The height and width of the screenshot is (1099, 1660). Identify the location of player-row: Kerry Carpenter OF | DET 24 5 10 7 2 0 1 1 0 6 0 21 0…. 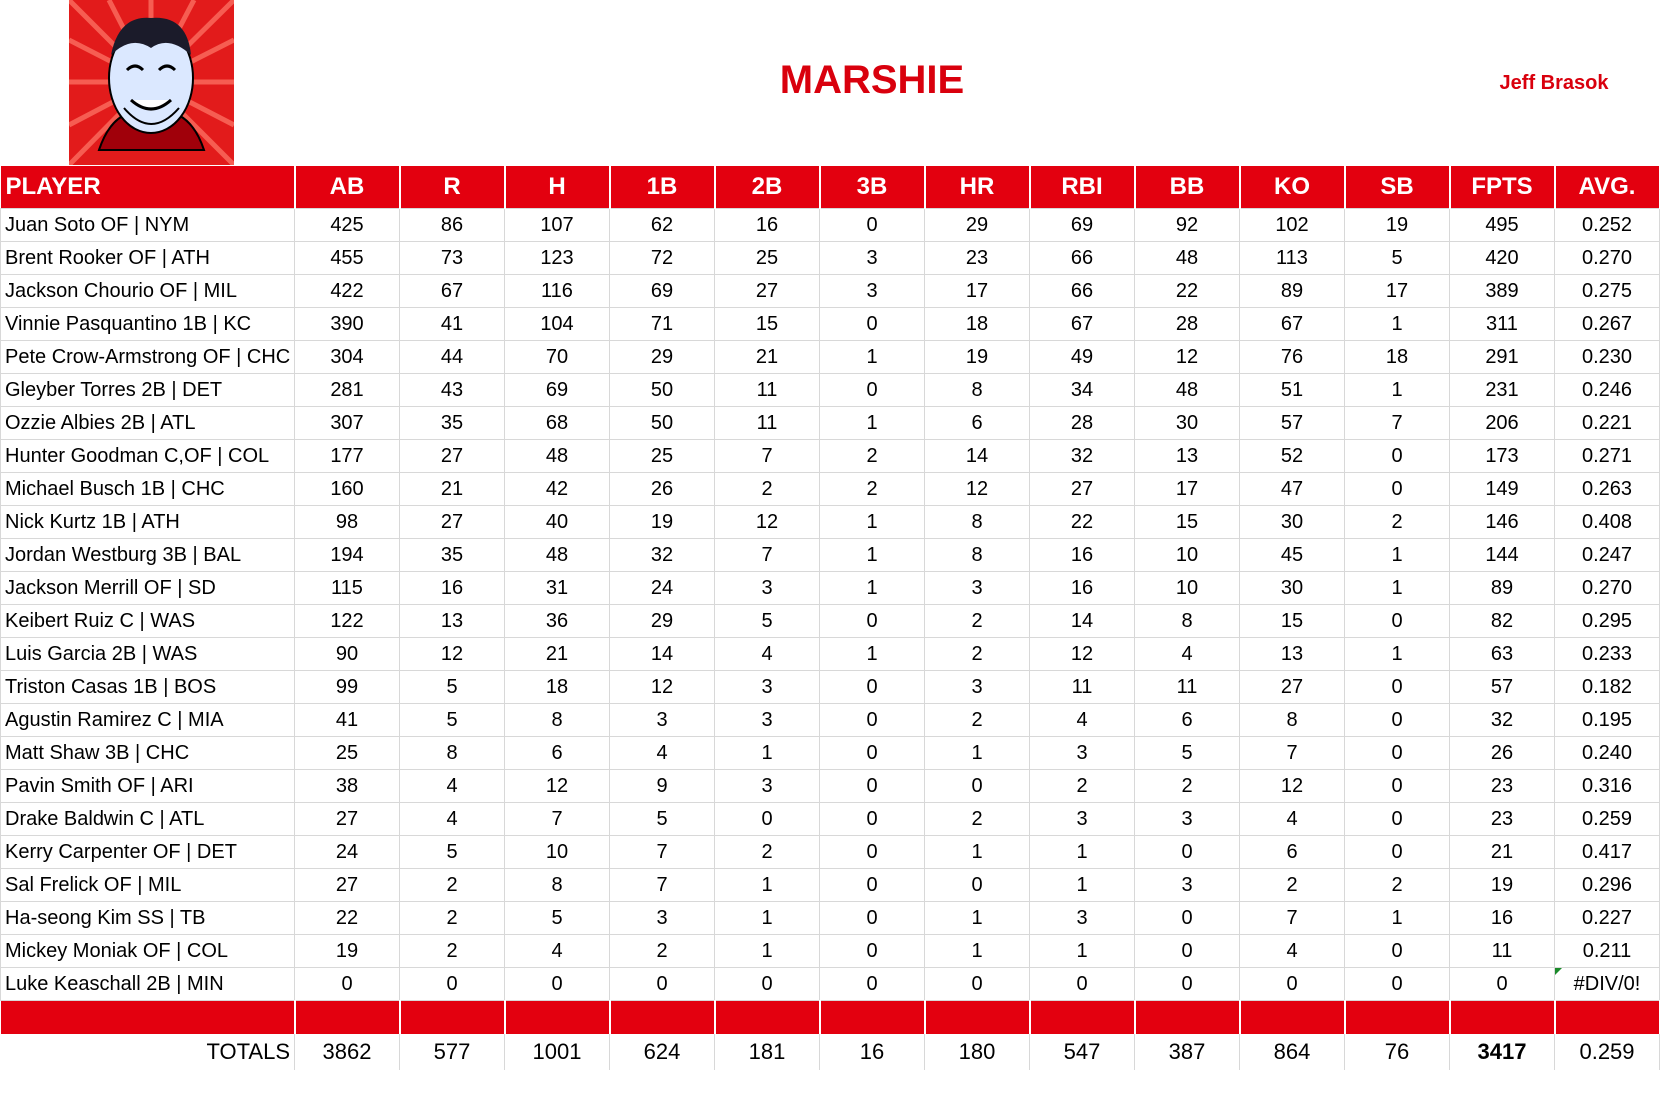
(830, 852).